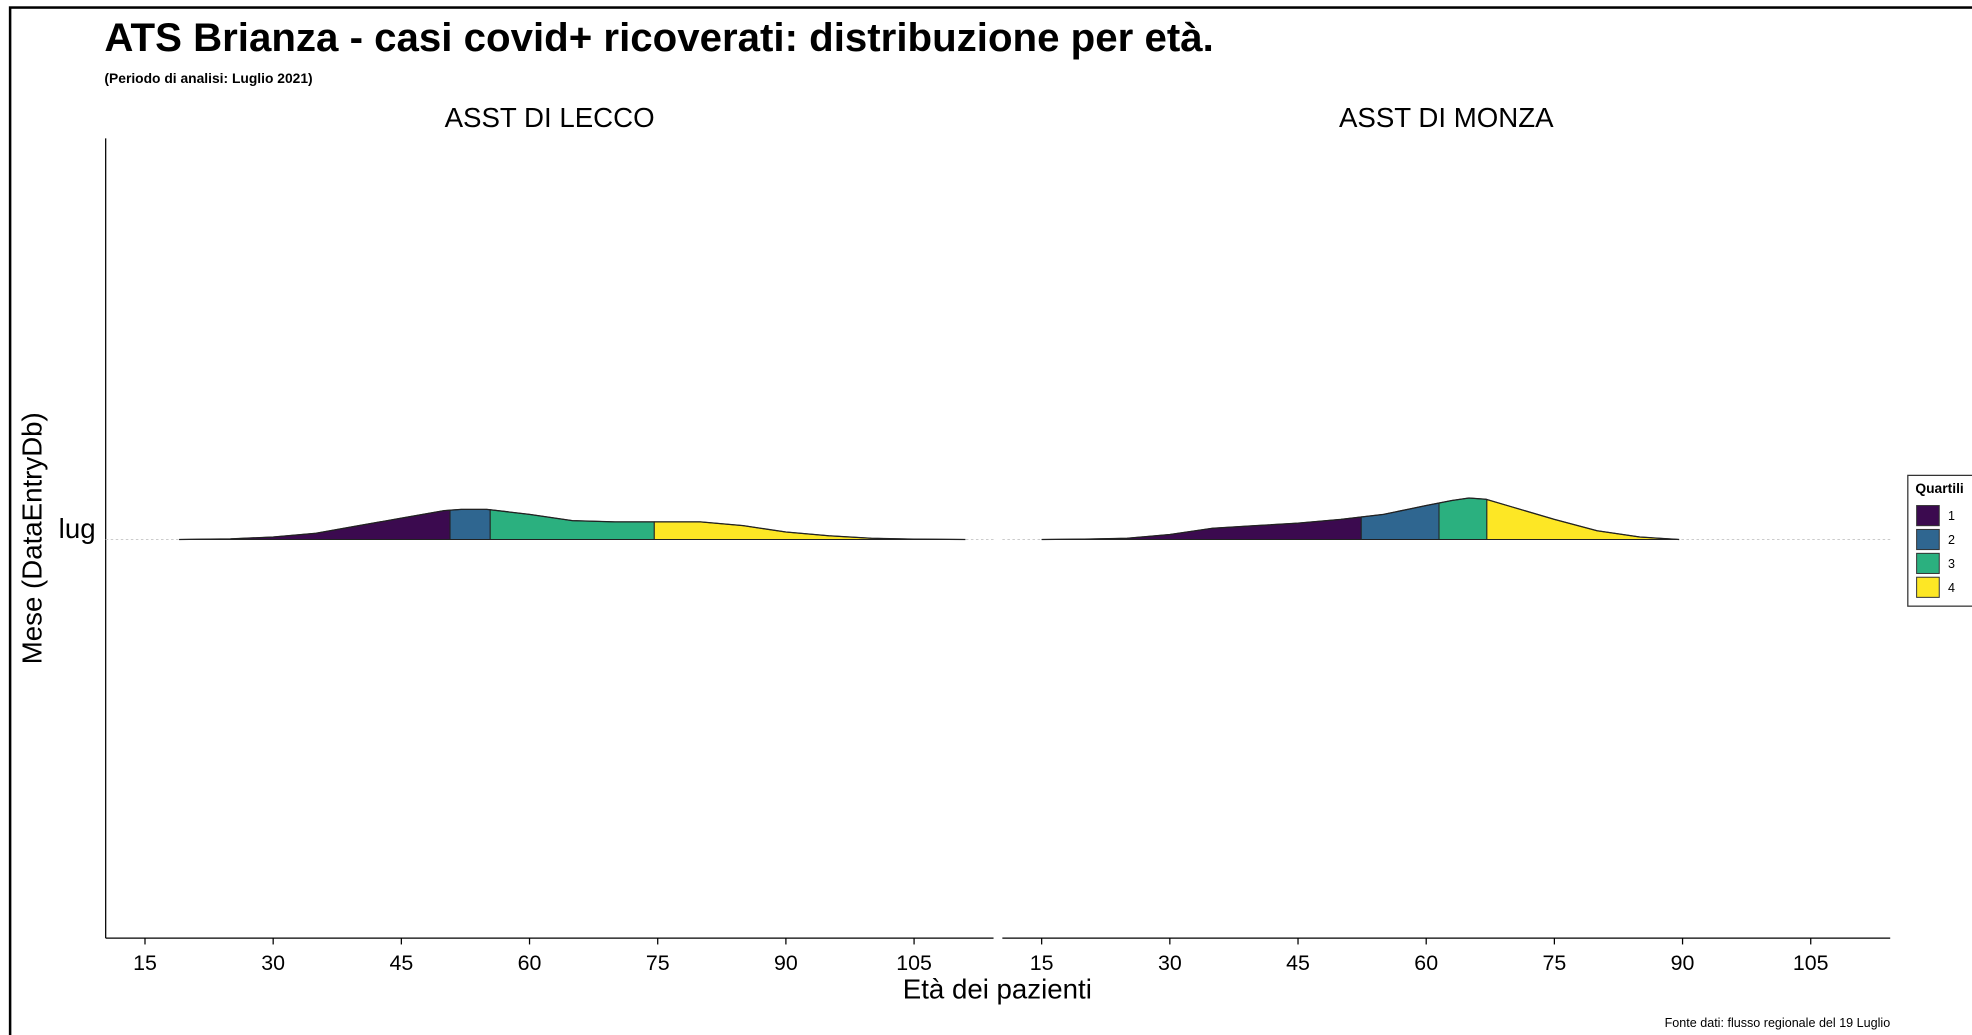 The image size is (1972, 1035). Describe the element at coordinates (1951, 564) in the screenshot. I see `legend-label: 3` at that location.